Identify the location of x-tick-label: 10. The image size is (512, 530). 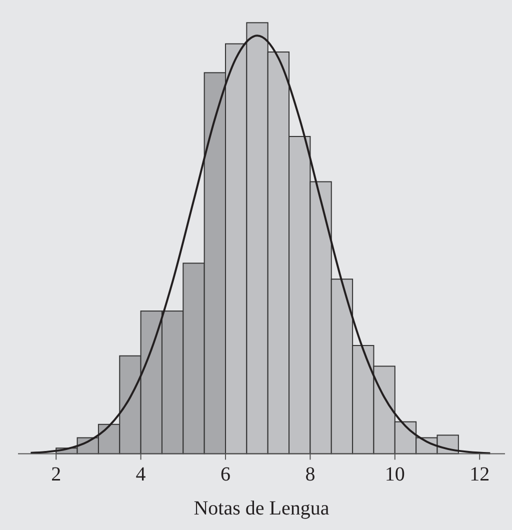
(394, 475).